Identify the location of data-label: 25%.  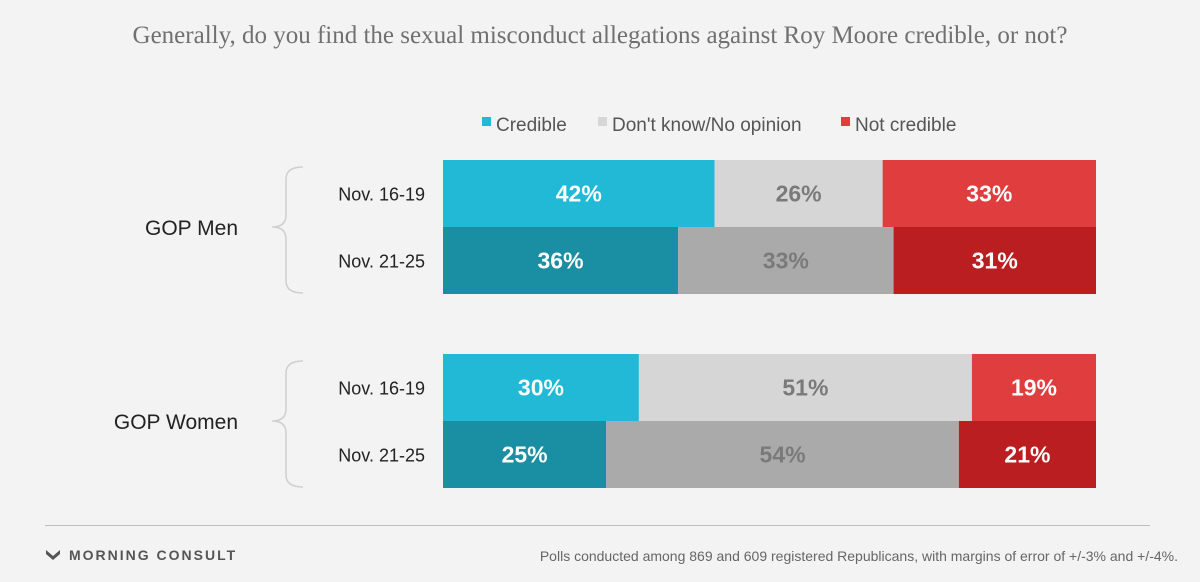
(525, 455).